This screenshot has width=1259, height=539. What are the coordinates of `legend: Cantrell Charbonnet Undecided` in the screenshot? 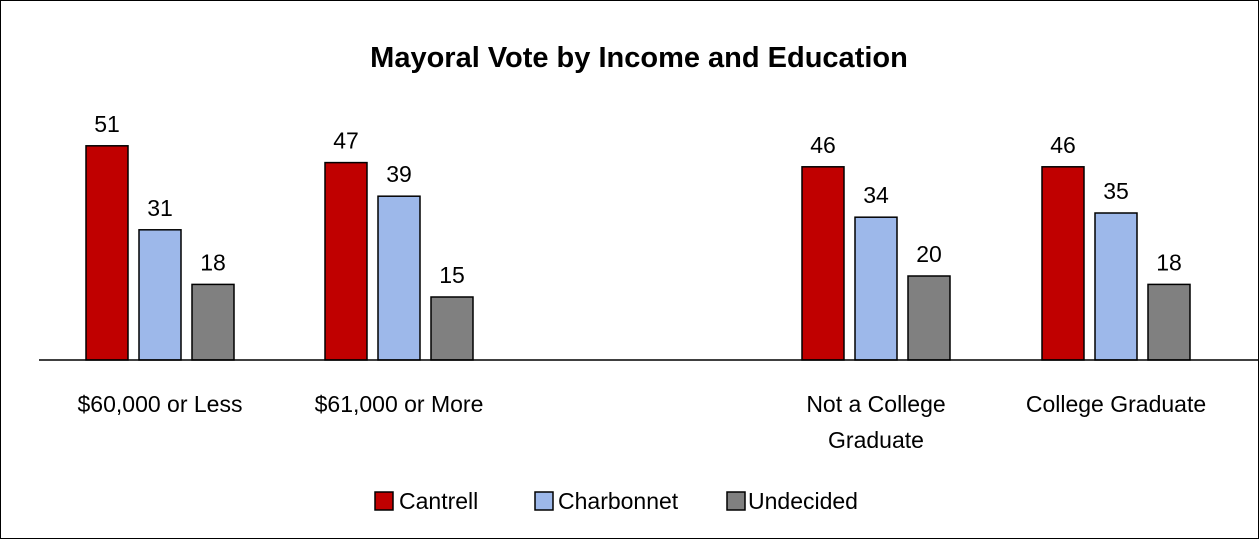 It's located at (616, 501).